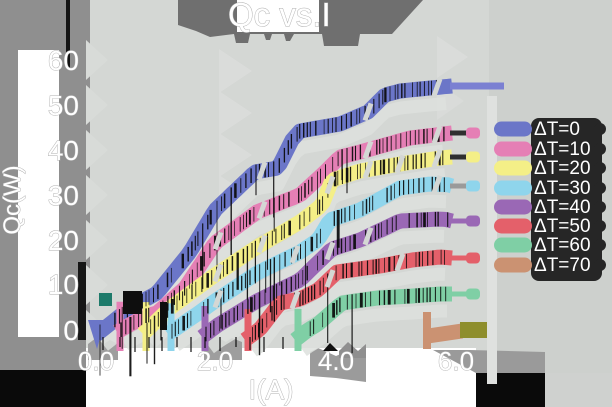 This screenshot has width=612, height=407. I want to click on svg-text: 60, so click(63, 60).